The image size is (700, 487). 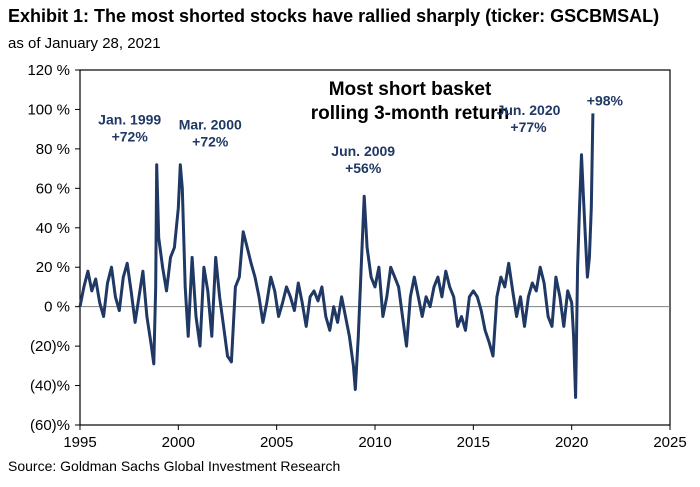 I want to click on annotation-label: Mar. 2000, so click(x=210, y=125).